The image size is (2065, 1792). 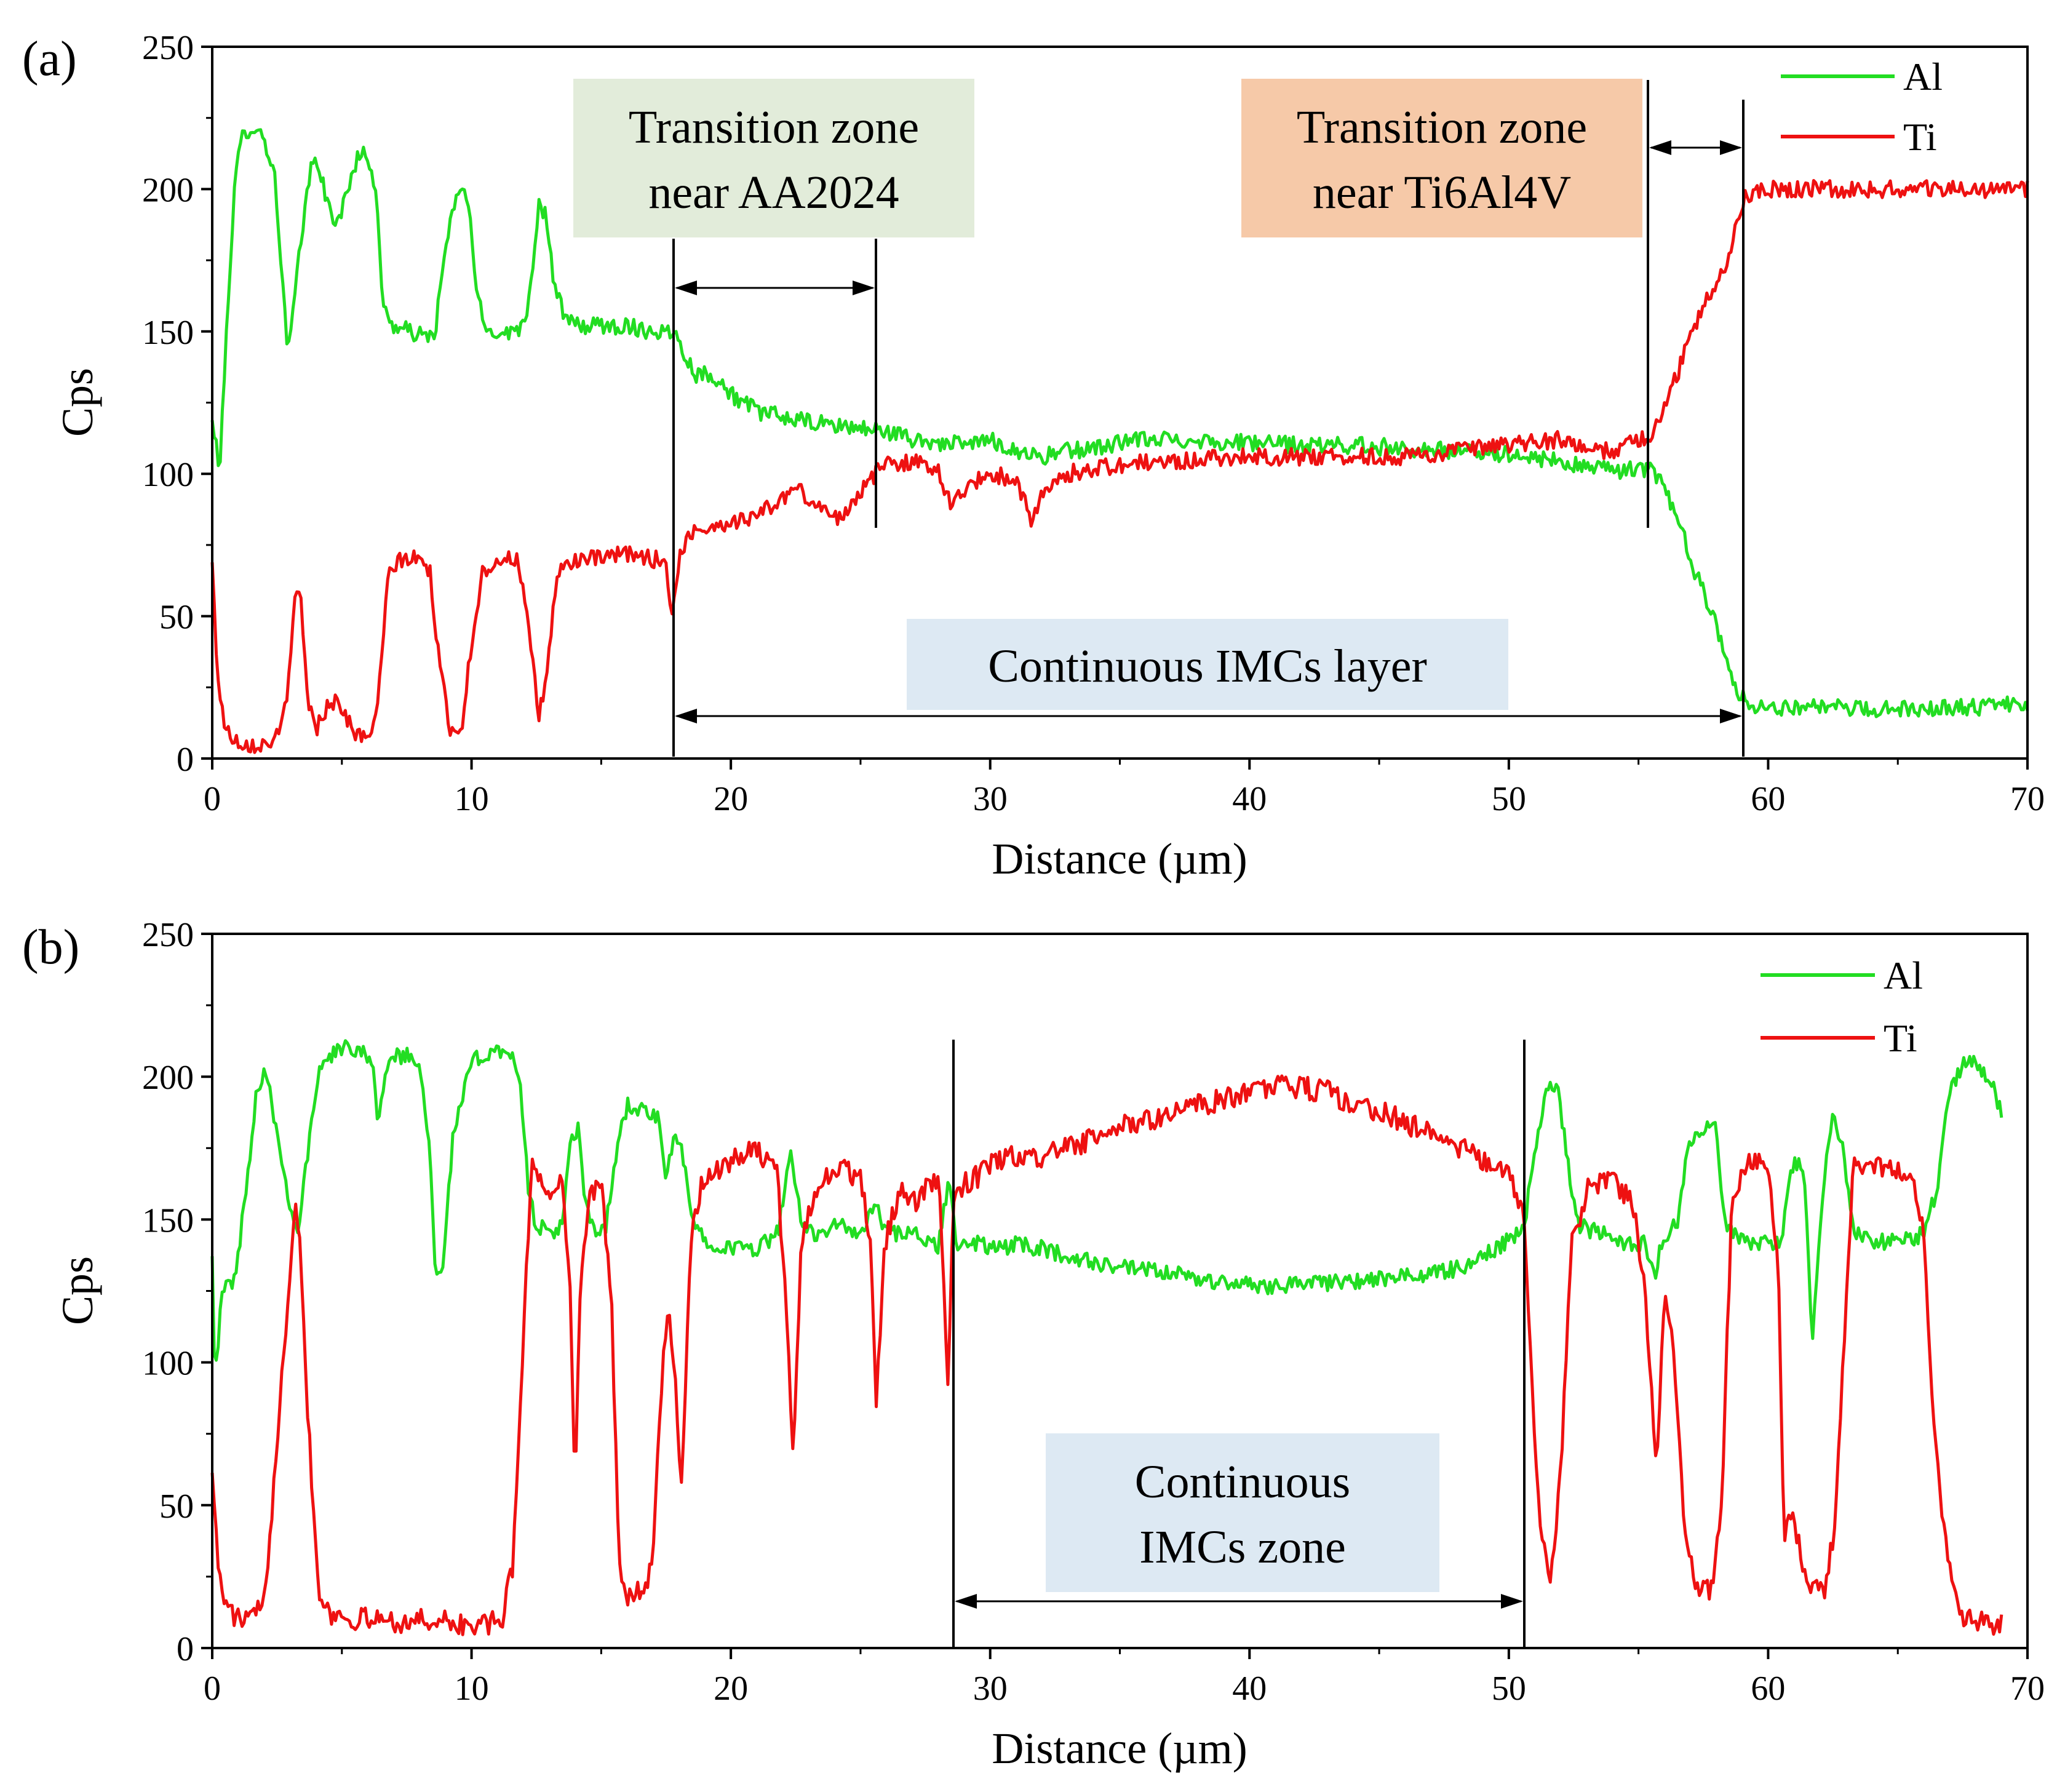 I want to click on panel-a-annotation-imcs-box, so click(x=1207, y=664).